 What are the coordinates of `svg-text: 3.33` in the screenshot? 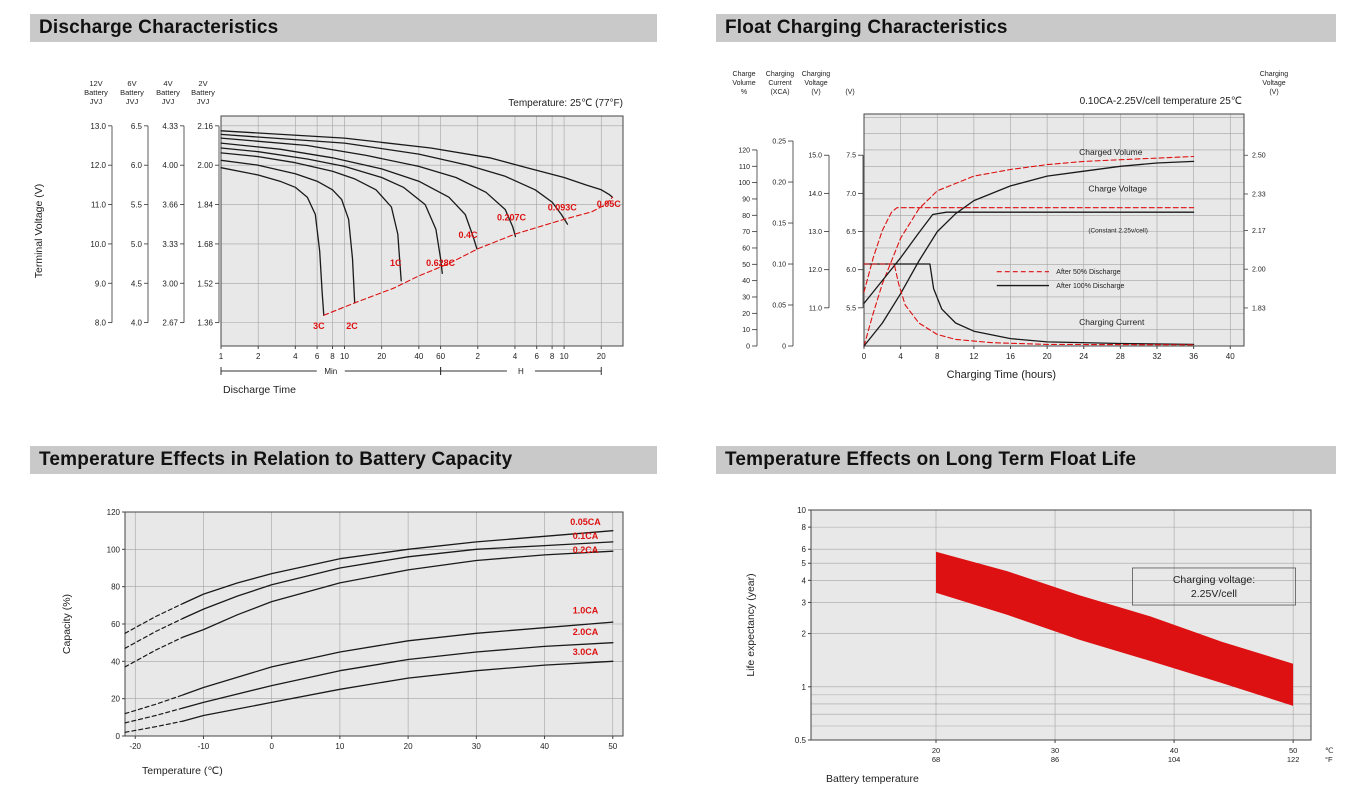 It's located at (170, 244).